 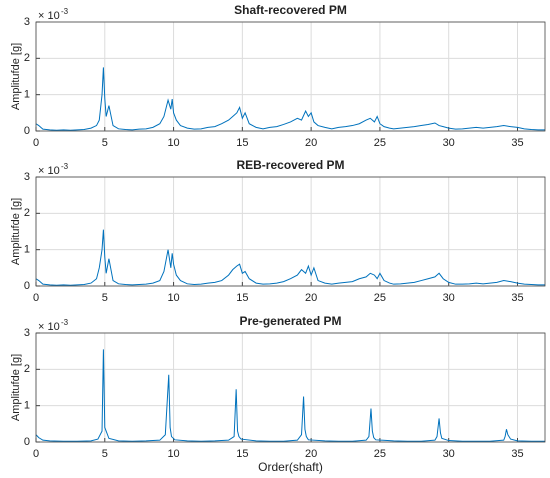 What do you see at coordinates (290, 10) in the screenshot?
I see `chart-title: Shaft-recovered PM` at bounding box center [290, 10].